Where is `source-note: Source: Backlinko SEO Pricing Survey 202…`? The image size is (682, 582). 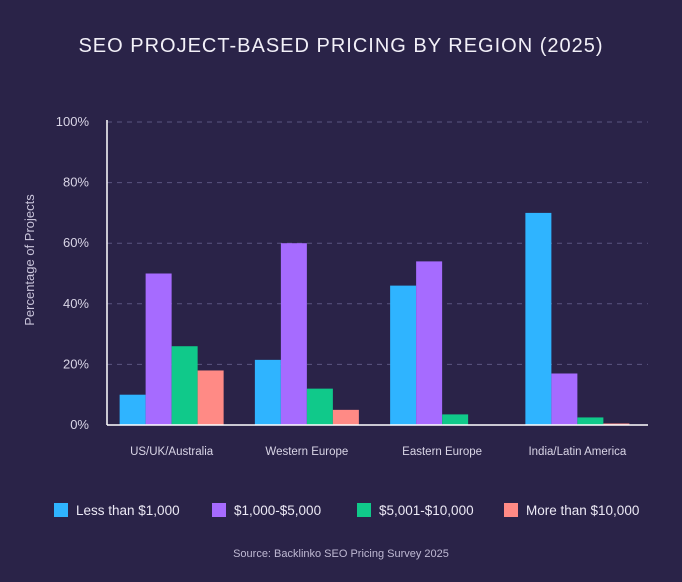
source-note: Source: Backlinko SEO Pricing Survey 202… is located at coordinates (341, 554).